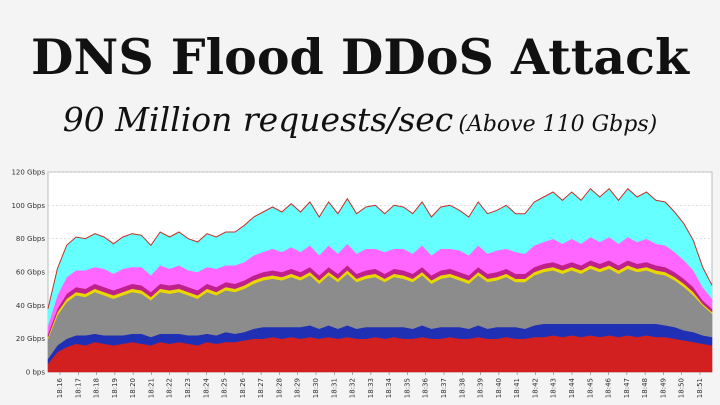  Describe the element at coordinates (298, 388) in the screenshot. I see `x-tick-label: 18:29` at that location.